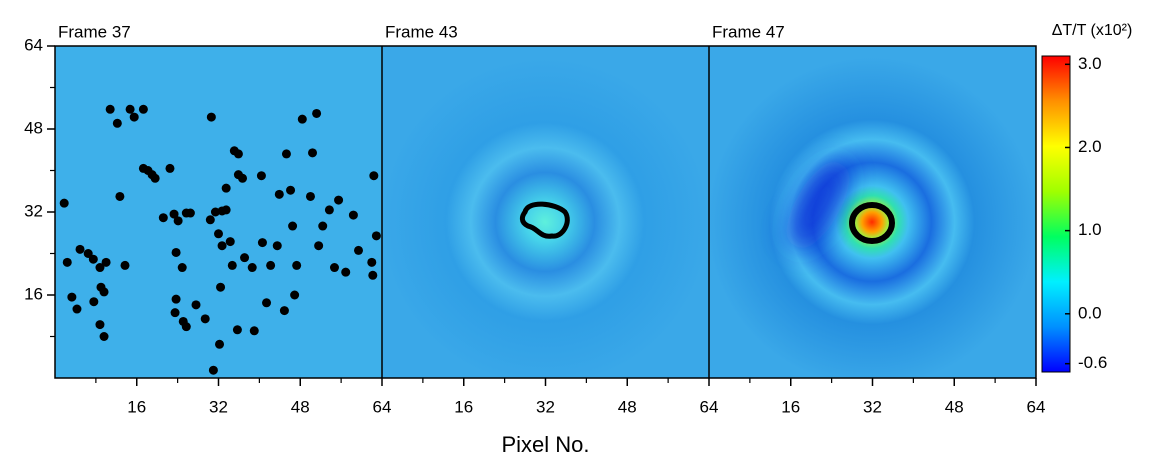 The height and width of the screenshot is (467, 1150). Describe the element at coordinates (33, 44) in the screenshot. I see `y-tick-label: 64` at that location.